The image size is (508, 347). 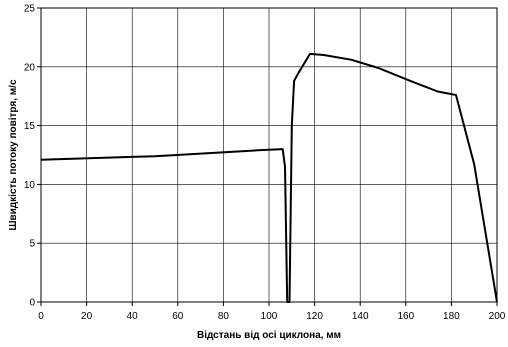 What do you see at coordinates (224, 316) in the screenshot?
I see `x-tick-label: 80` at bounding box center [224, 316].